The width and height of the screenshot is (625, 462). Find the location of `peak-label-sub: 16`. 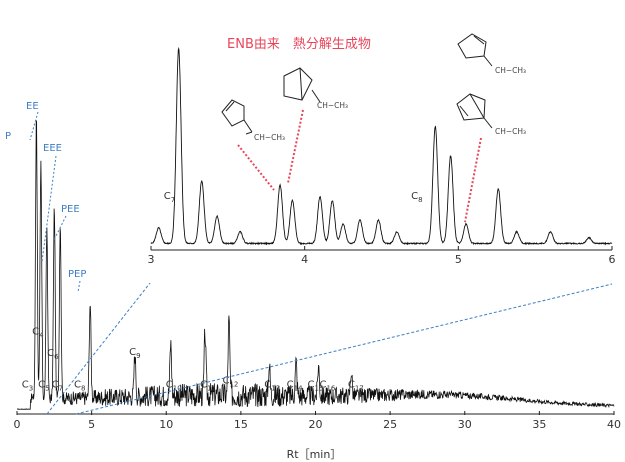

peak-label-sub: 16 is located at coordinates (330, 389).